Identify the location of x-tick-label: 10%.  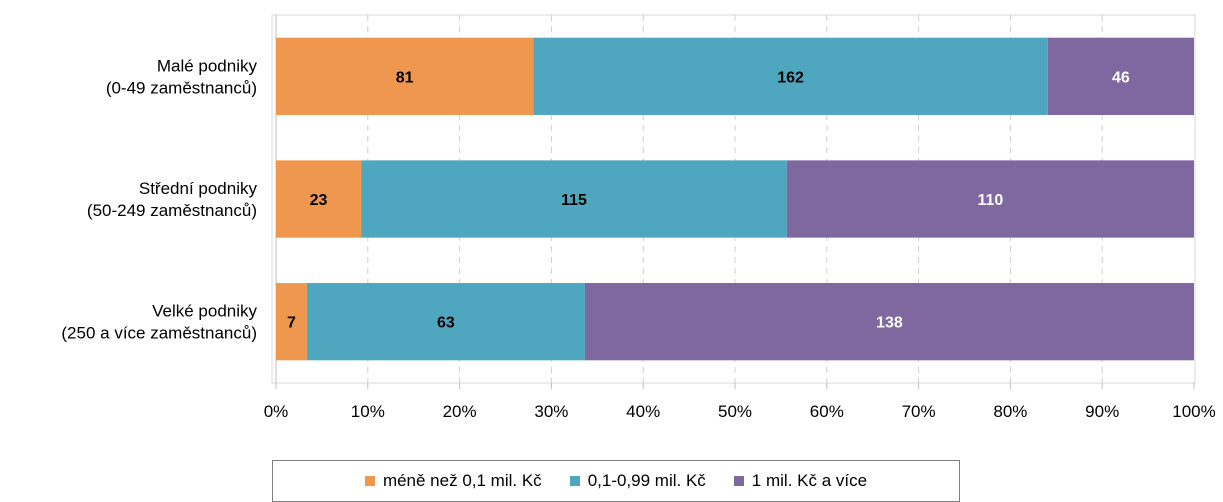
(368, 411).